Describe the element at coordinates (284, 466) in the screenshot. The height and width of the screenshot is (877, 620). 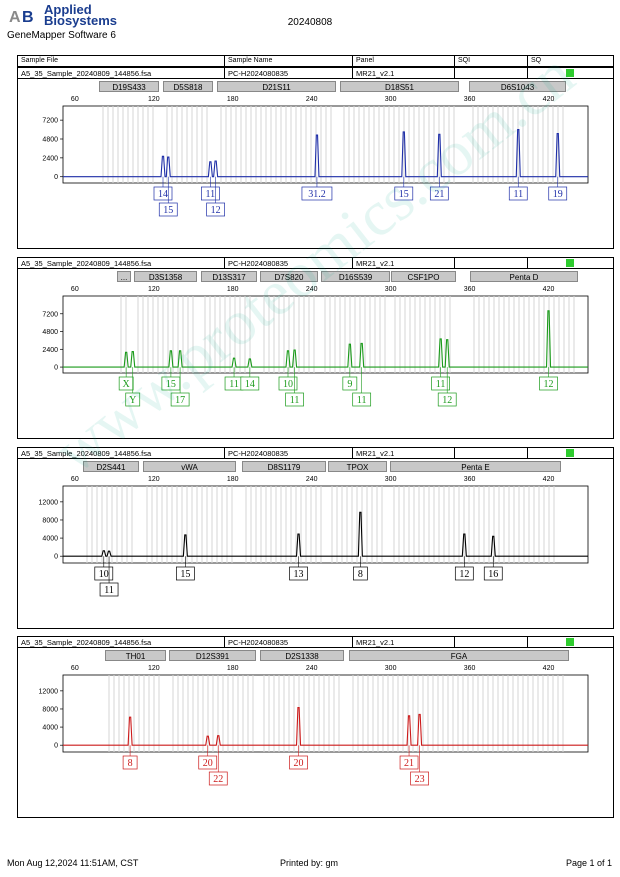
I see `locus-marker: D8S1179` at that location.